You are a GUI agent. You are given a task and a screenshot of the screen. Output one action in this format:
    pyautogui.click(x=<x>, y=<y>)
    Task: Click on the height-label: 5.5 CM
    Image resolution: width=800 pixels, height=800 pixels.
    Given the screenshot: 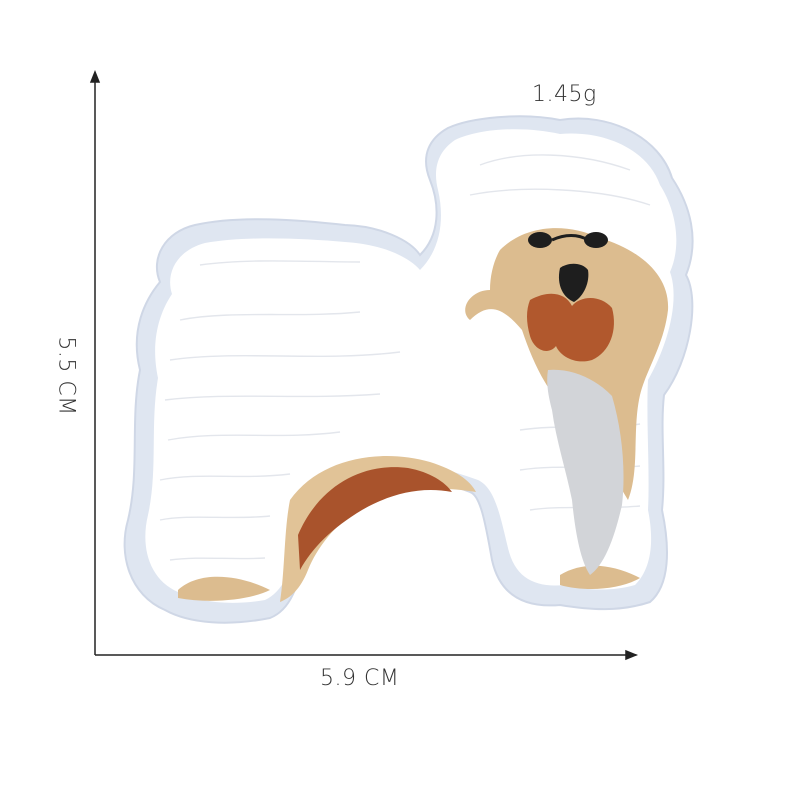 What is the action you would take?
    pyautogui.click(x=66, y=376)
    